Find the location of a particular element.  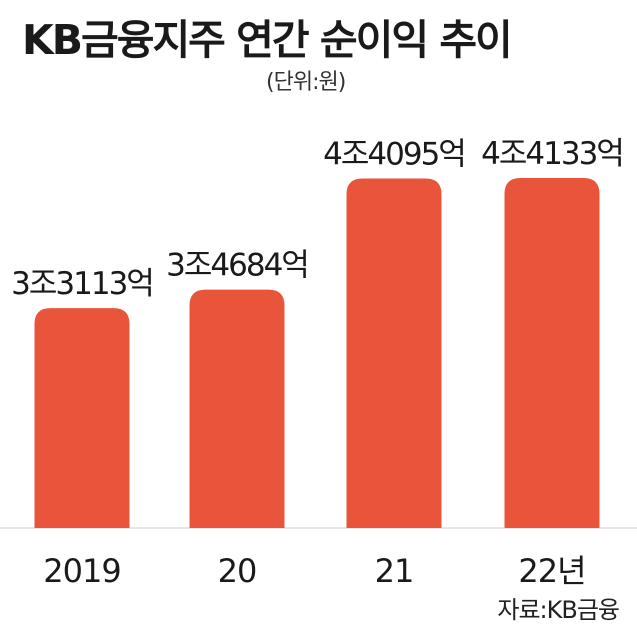

x-tick-label-2: 21 is located at coordinates (394, 571).